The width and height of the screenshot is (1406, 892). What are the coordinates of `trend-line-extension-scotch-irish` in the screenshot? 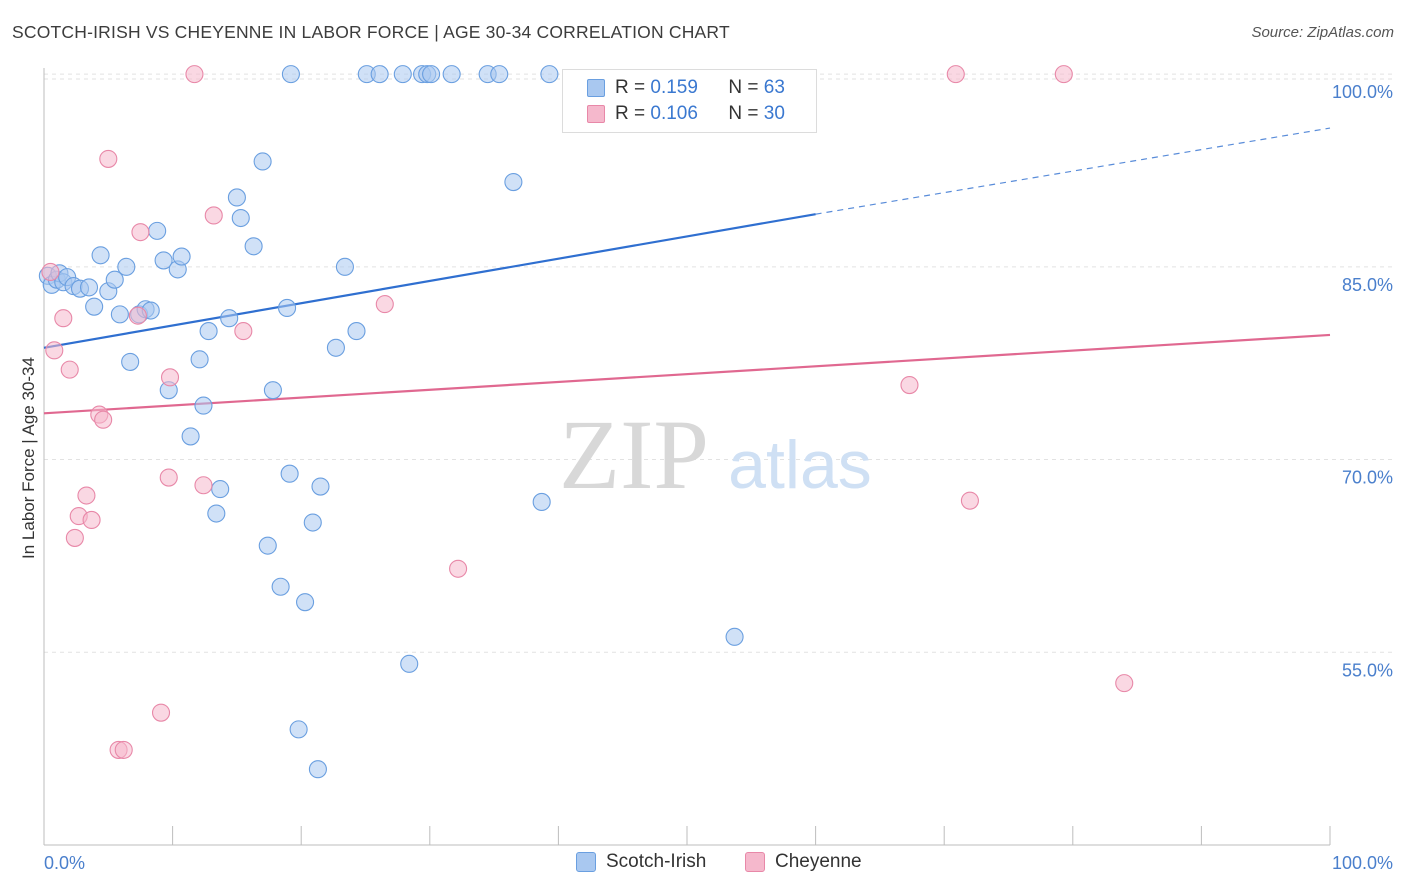 It's located at (1073, 171).